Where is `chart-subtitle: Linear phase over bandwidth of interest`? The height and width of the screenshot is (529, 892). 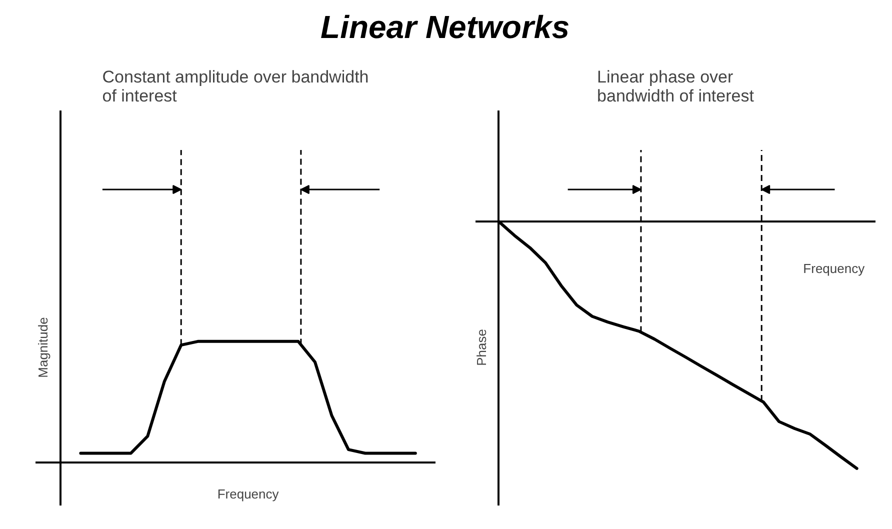 chart-subtitle: Linear phase over bandwidth of interest is located at coordinates (675, 87).